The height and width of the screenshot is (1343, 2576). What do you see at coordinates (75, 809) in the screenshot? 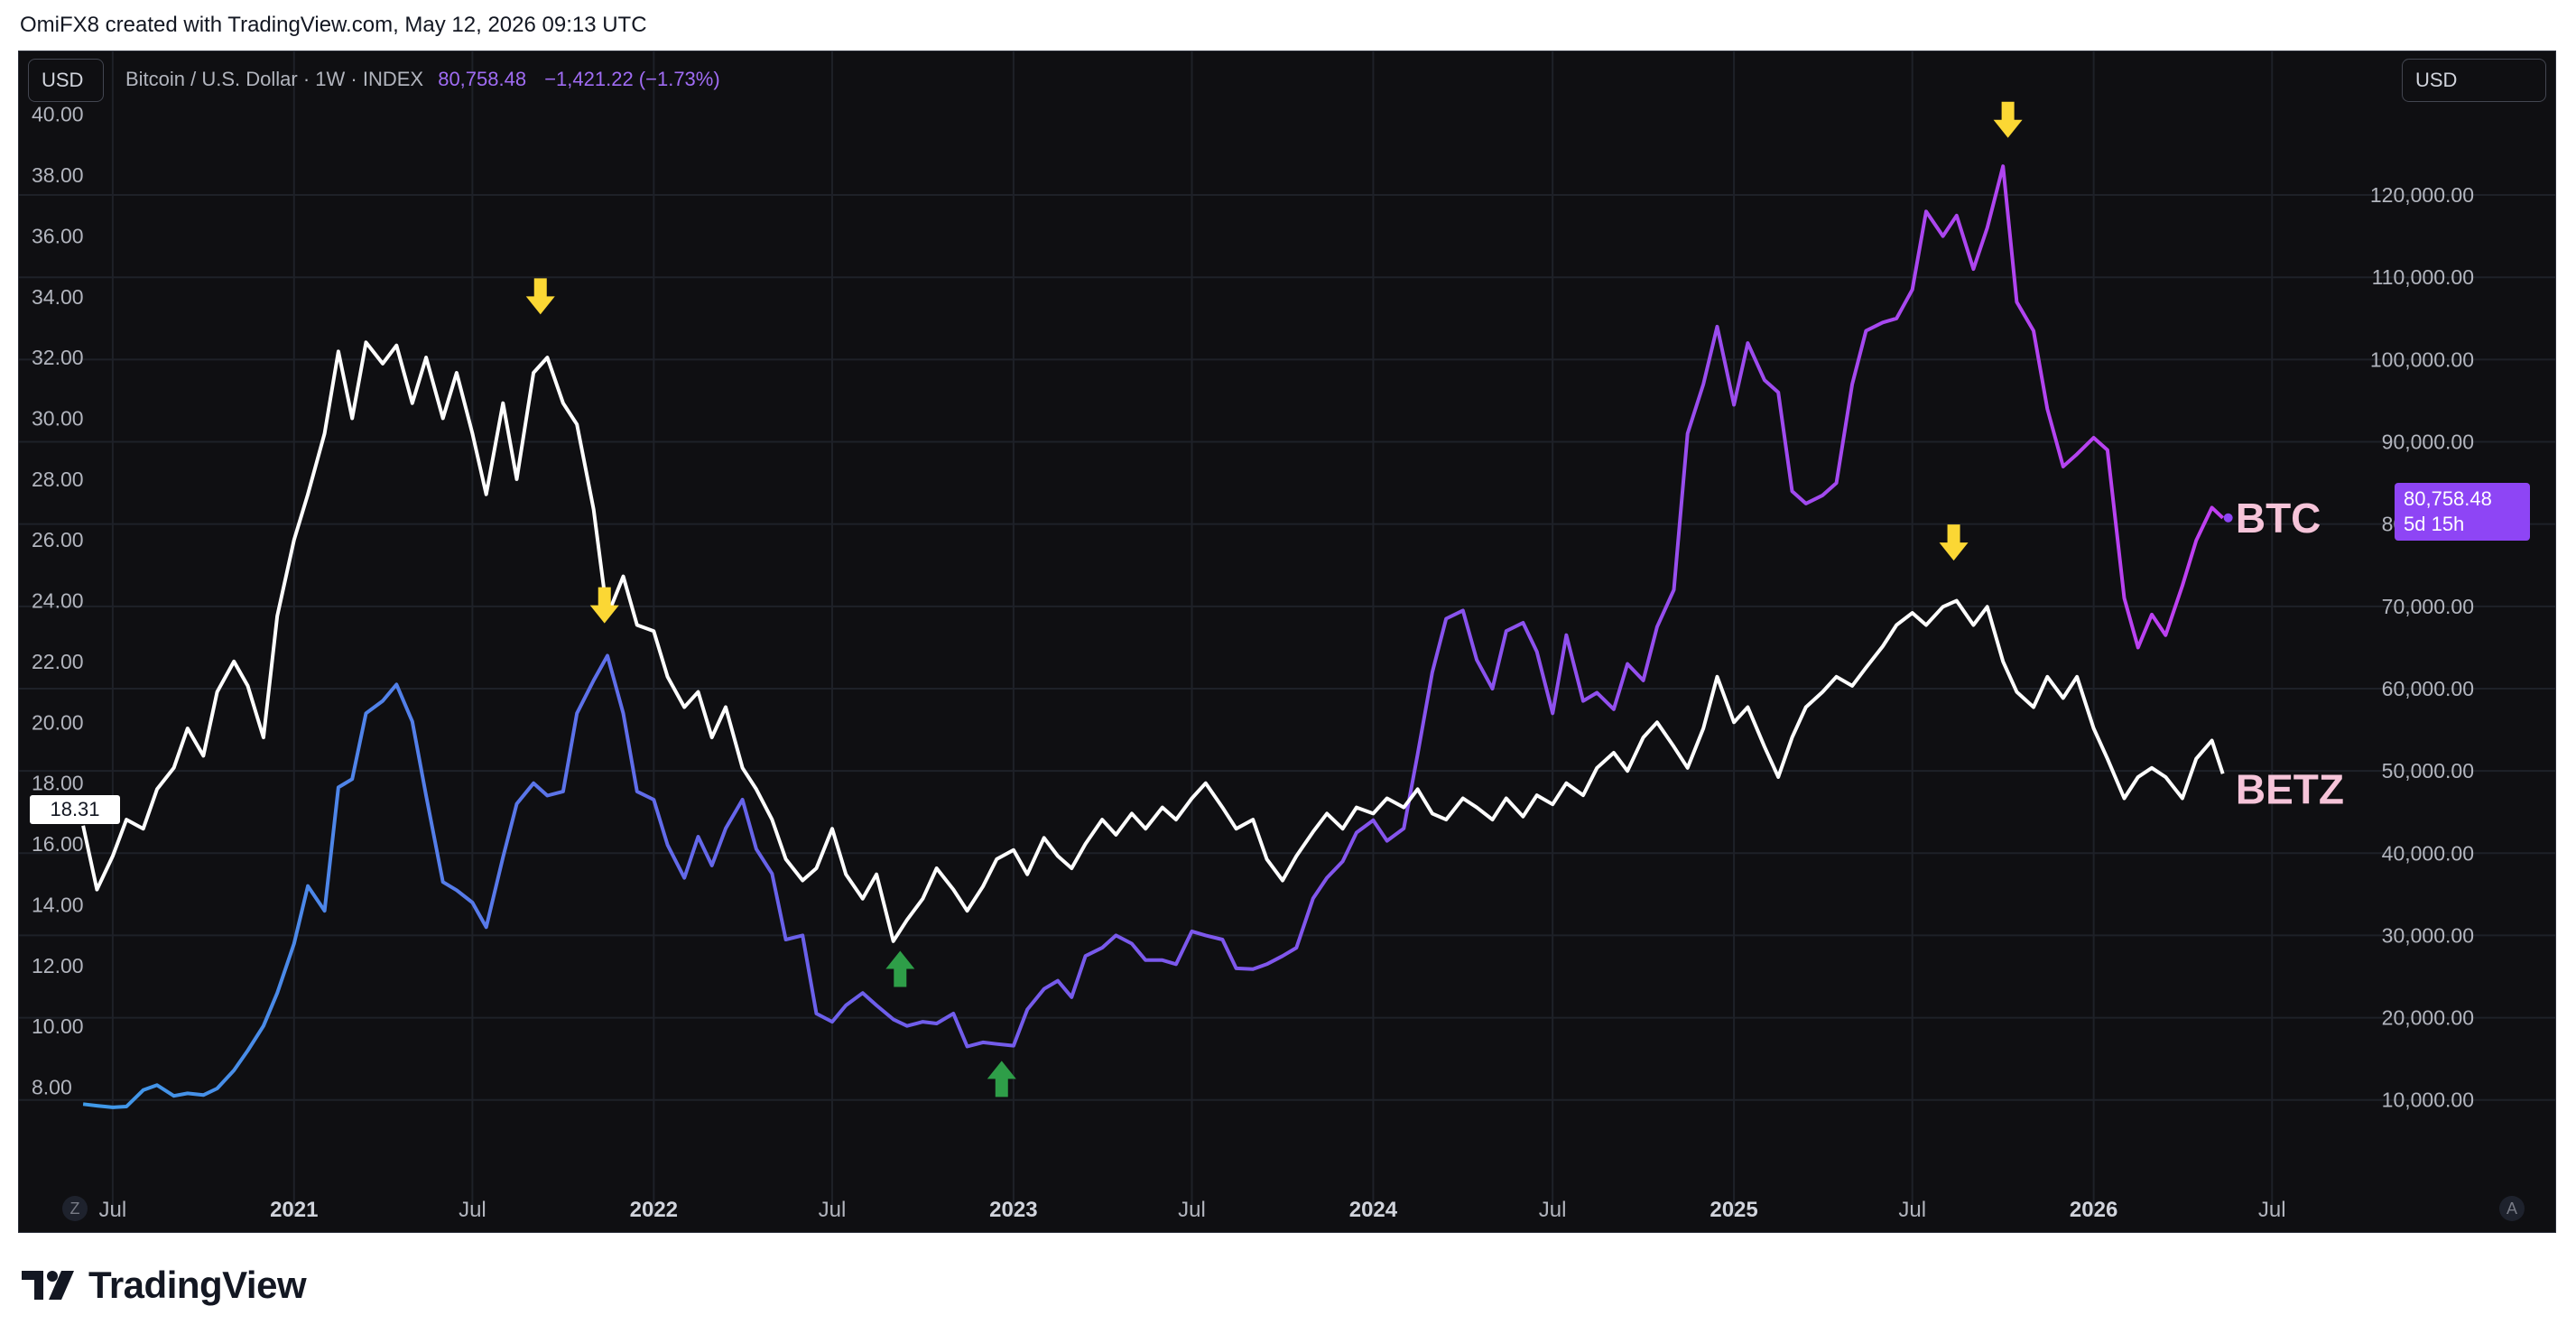
I see `betz-last-value-badge: 18.31` at bounding box center [75, 809].